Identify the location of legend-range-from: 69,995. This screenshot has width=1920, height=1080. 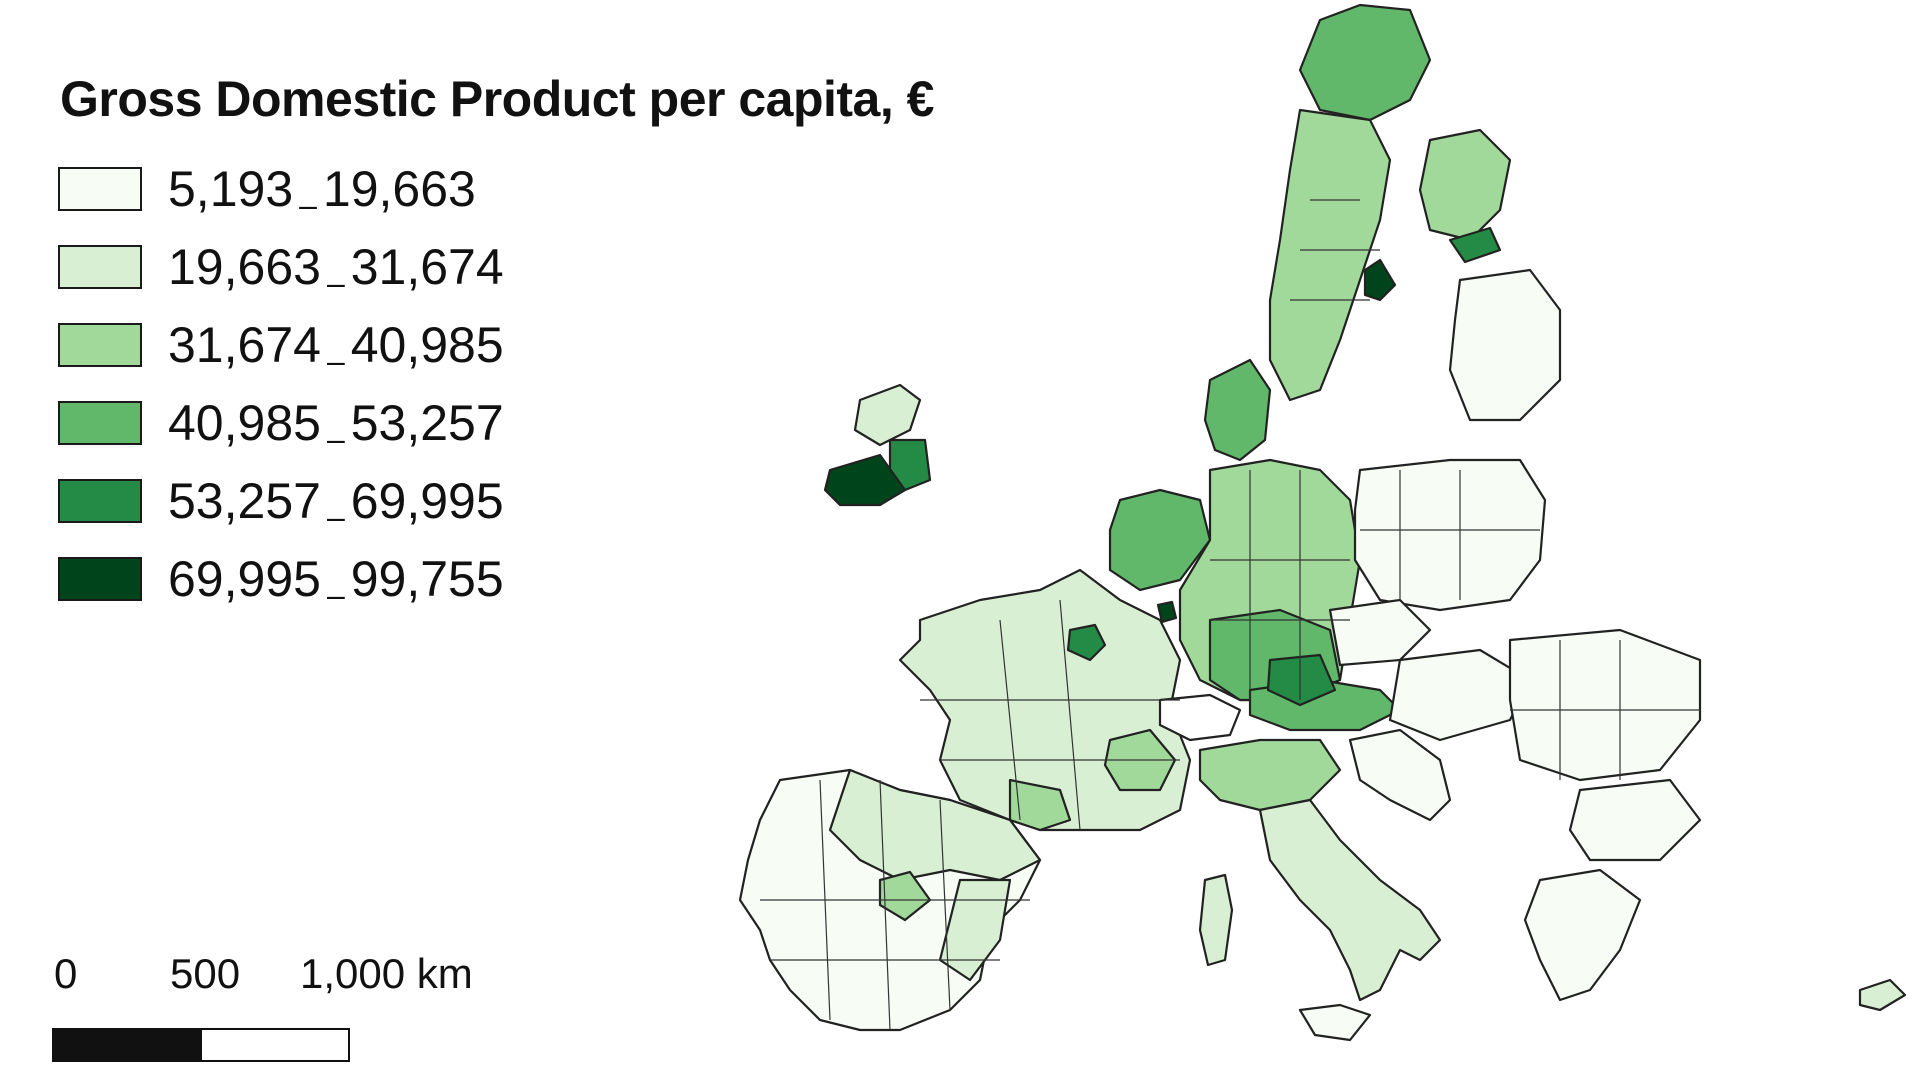
(244, 579).